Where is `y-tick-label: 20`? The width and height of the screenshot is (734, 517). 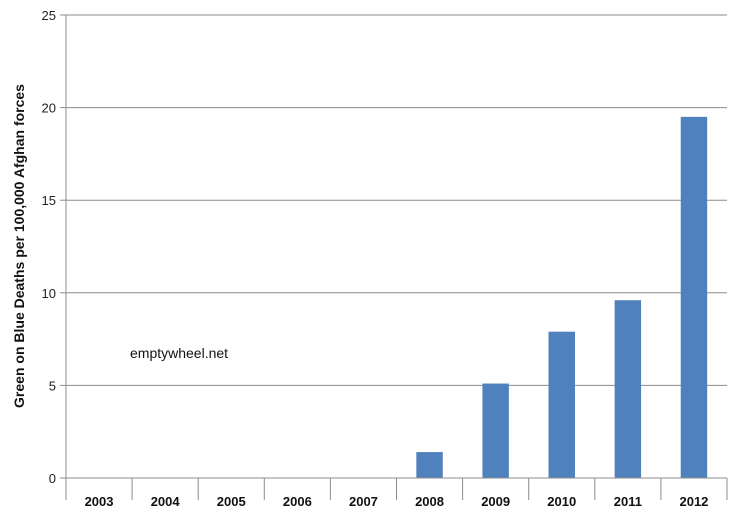
y-tick-label: 20 is located at coordinates (49, 108).